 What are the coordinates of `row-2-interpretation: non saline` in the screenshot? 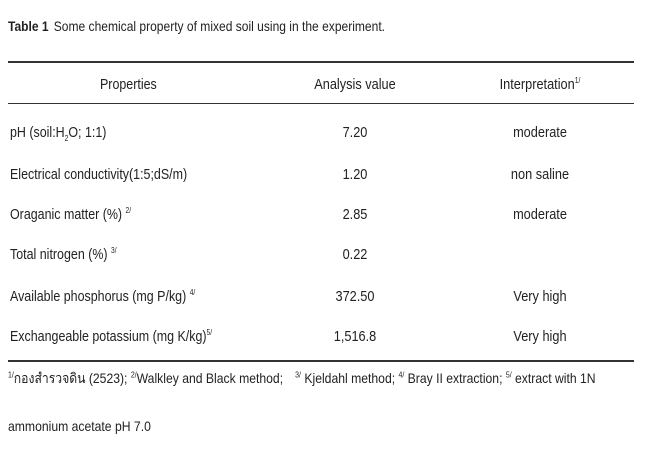 It's located at (540, 174).